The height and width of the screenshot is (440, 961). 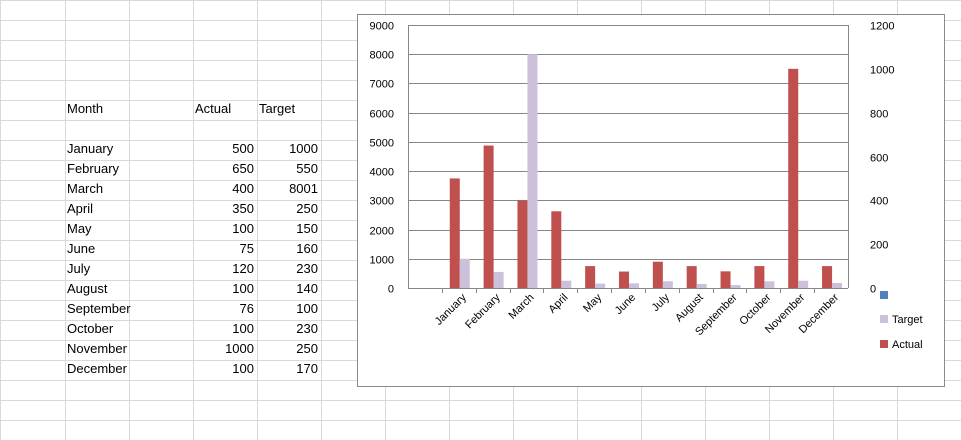 What do you see at coordinates (243, 268) in the screenshot?
I see `cell-actual: 120` at bounding box center [243, 268].